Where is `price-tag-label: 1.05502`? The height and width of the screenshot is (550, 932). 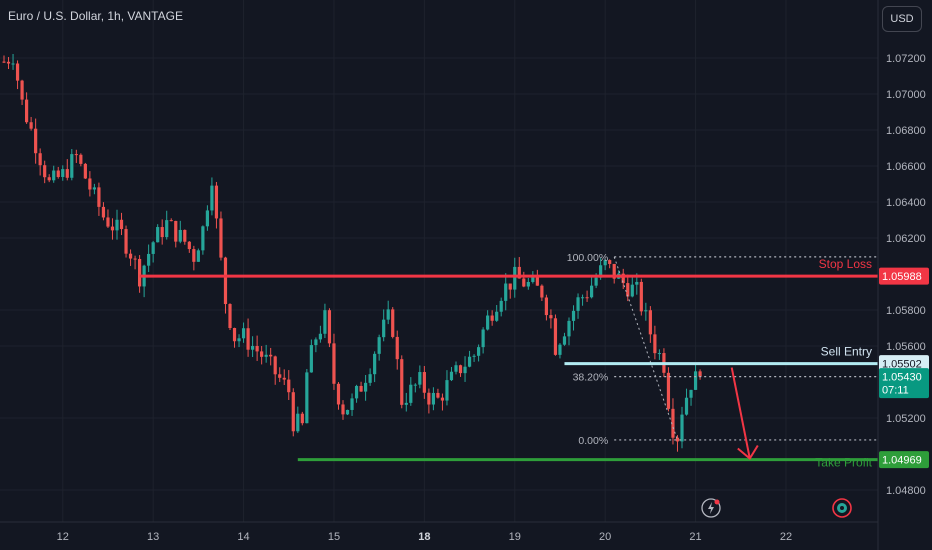 price-tag-label: 1.05502 is located at coordinates (902, 365).